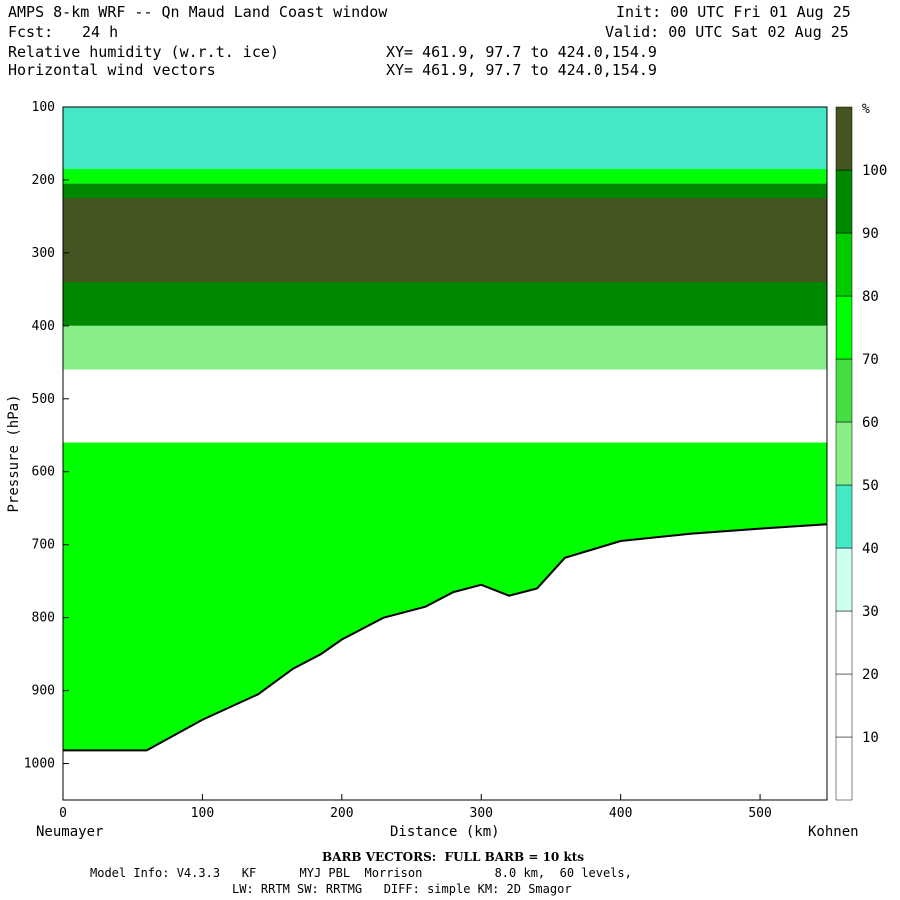 This screenshot has width=900, height=900. What do you see at coordinates (759, 813) in the screenshot?
I see `x-tick-label: 500` at bounding box center [759, 813].